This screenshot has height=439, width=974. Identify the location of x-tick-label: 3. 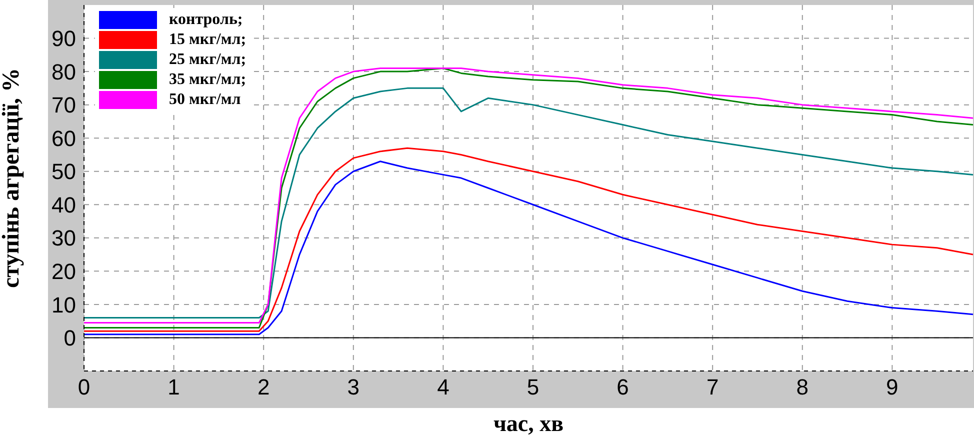
(353, 387).